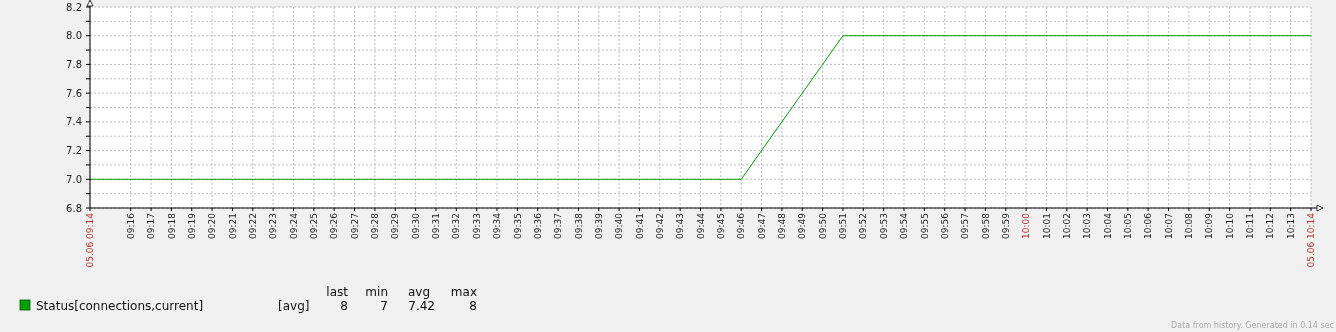 This screenshot has height=332, width=1336. What do you see at coordinates (375, 225) in the screenshot?
I see `x-tick-label: 09:28` at bounding box center [375, 225].